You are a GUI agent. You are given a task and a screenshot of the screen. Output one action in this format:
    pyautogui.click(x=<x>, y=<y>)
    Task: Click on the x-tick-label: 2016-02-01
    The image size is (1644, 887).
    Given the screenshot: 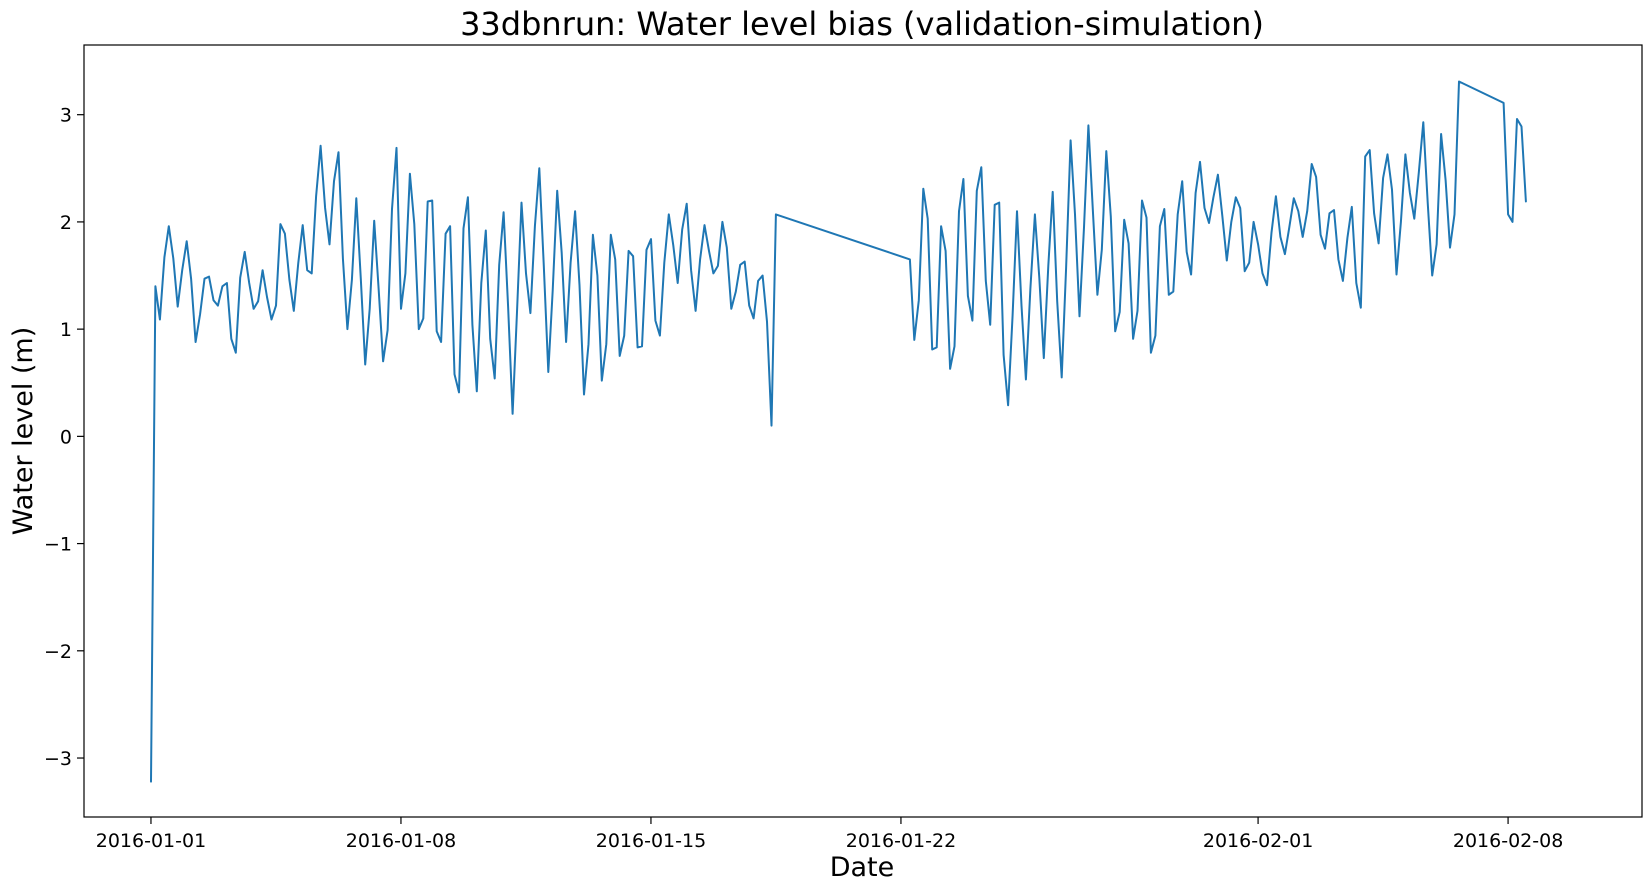 What is the action you would take?
    pyautogui.click(x=1258, y=841)
    